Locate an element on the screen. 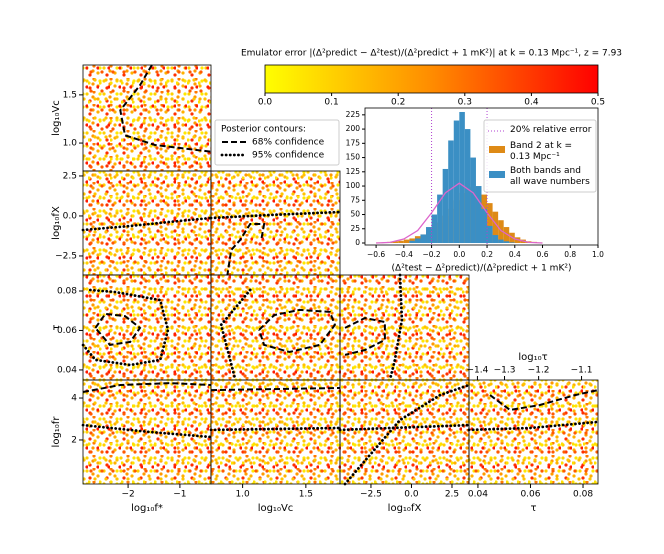 Image resolution: width=664 pixels, height=554 pixels. y-tick-label: 0 is located at coordinates (357, 242).